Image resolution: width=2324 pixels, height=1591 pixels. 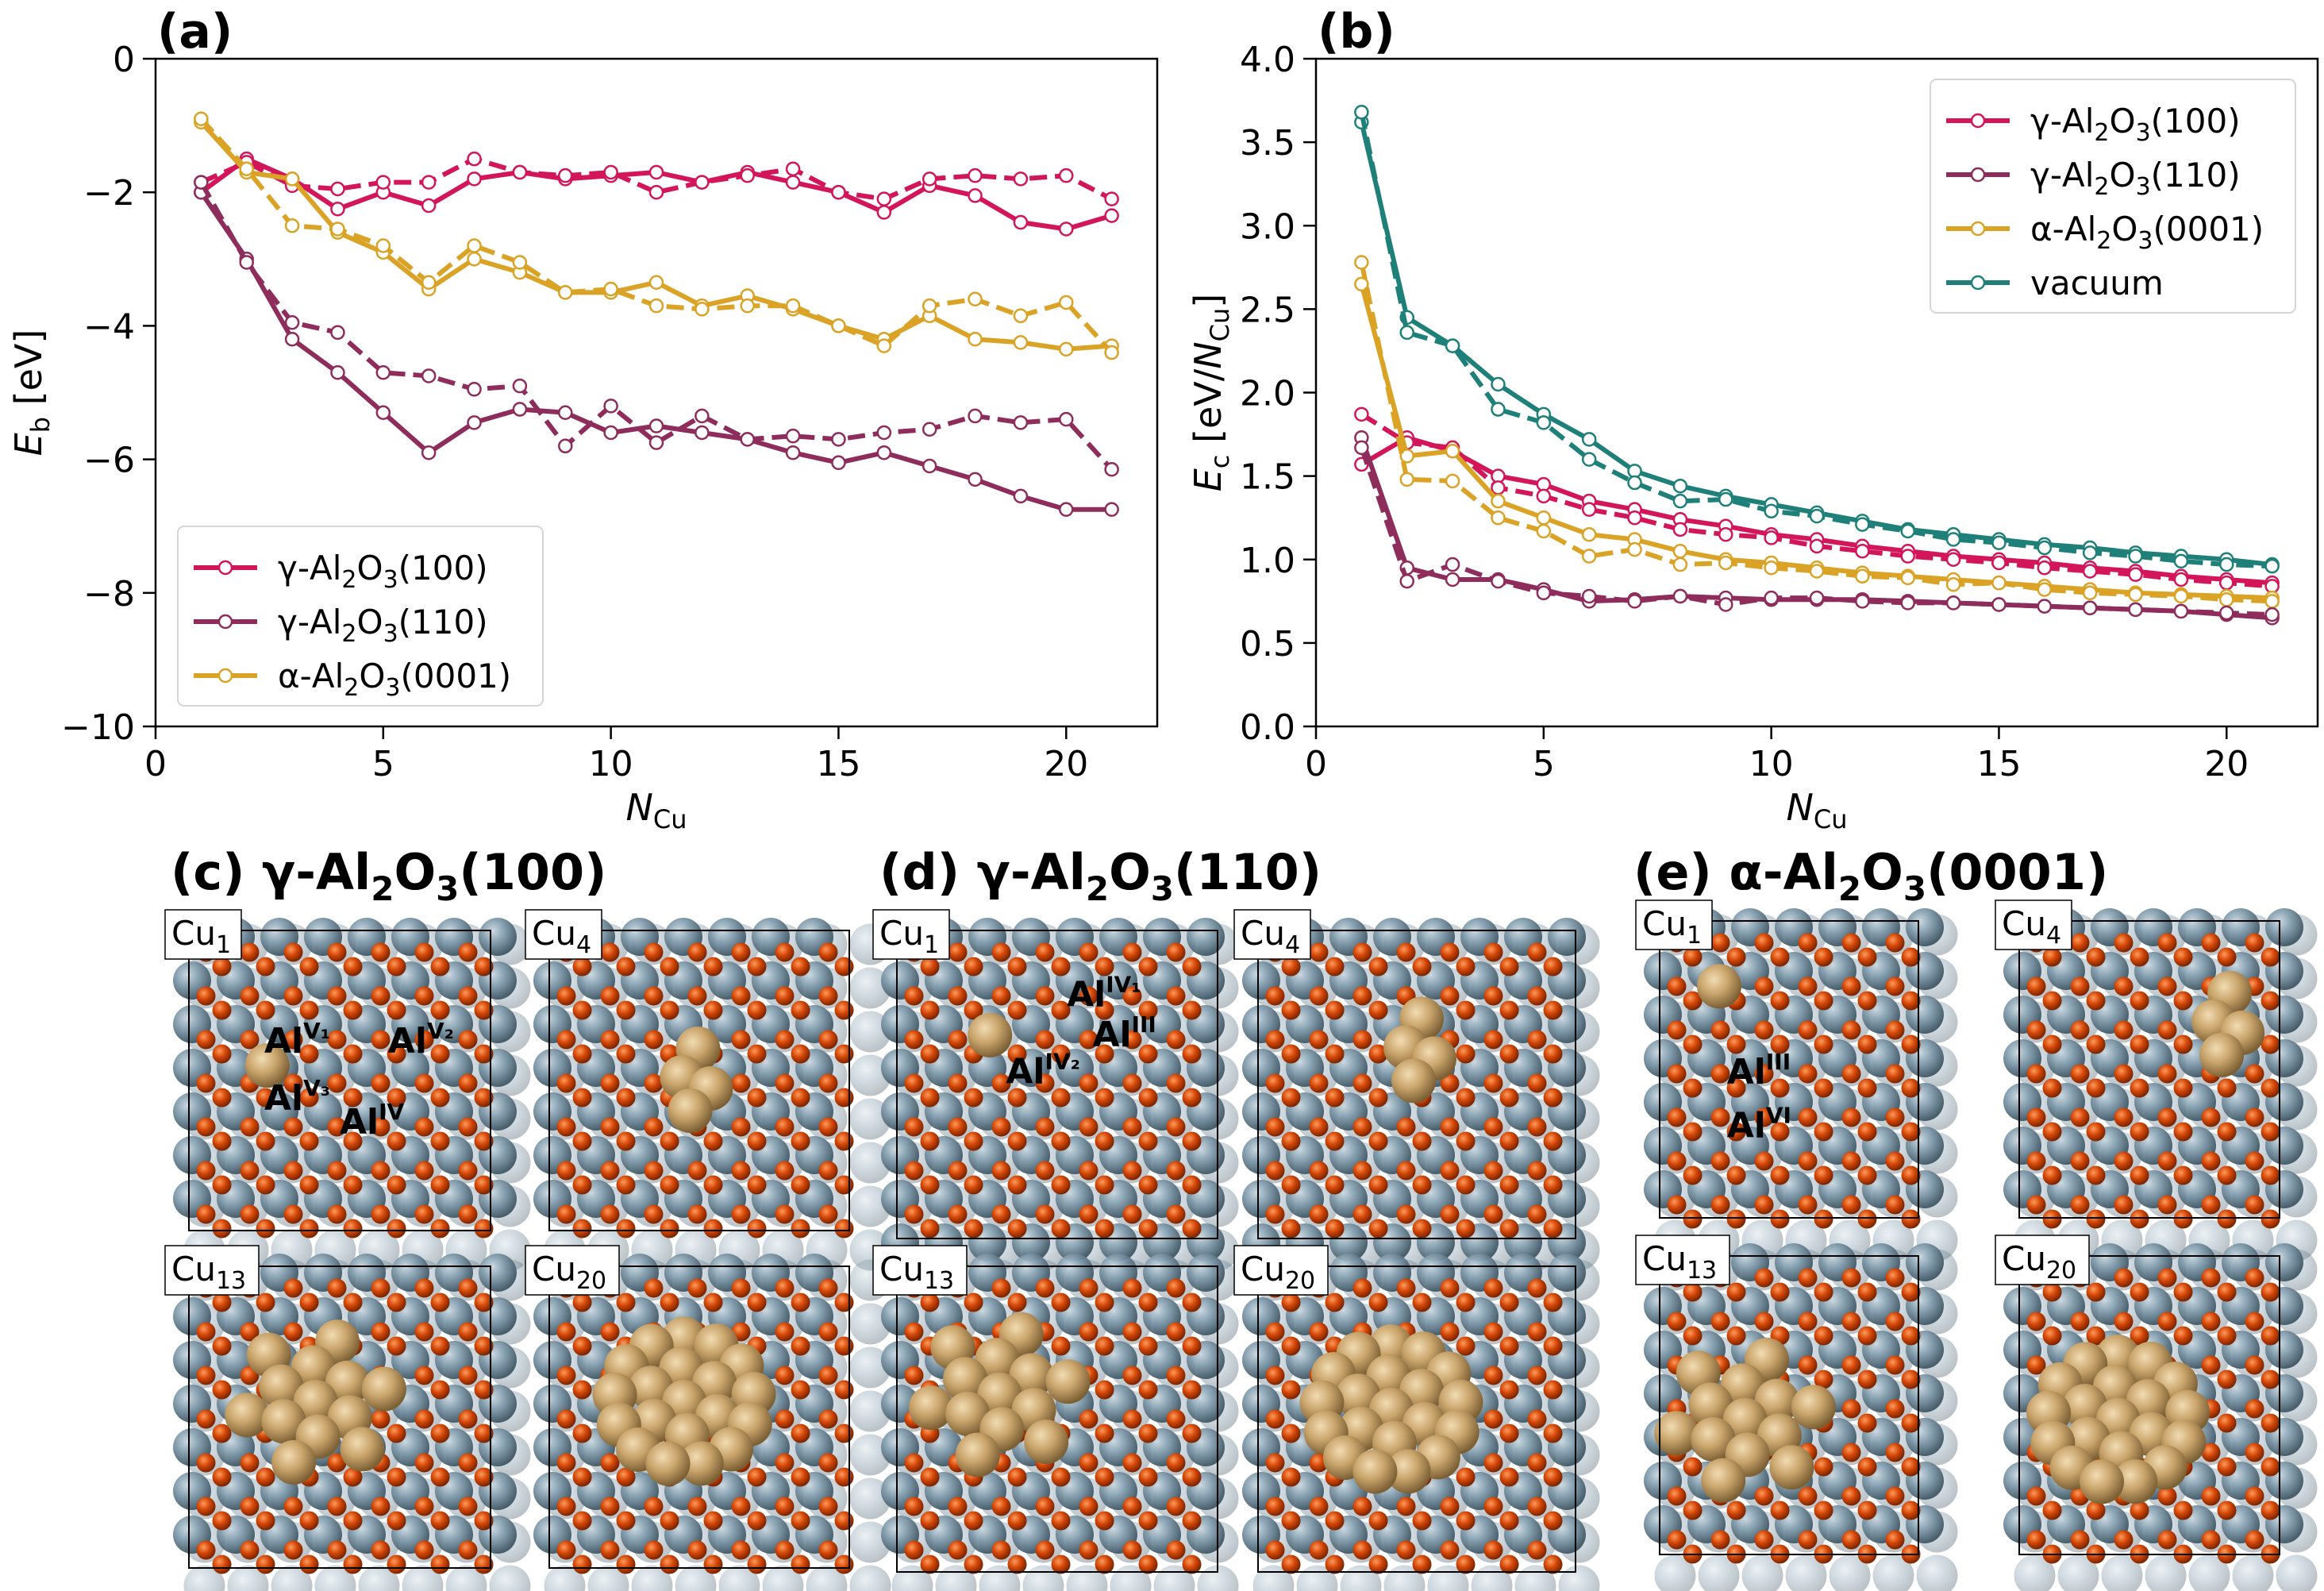 What do you see at coordinates (699, 1417) in the screenshot?
I see `cell-frame` at bounding box center [699, 1417].